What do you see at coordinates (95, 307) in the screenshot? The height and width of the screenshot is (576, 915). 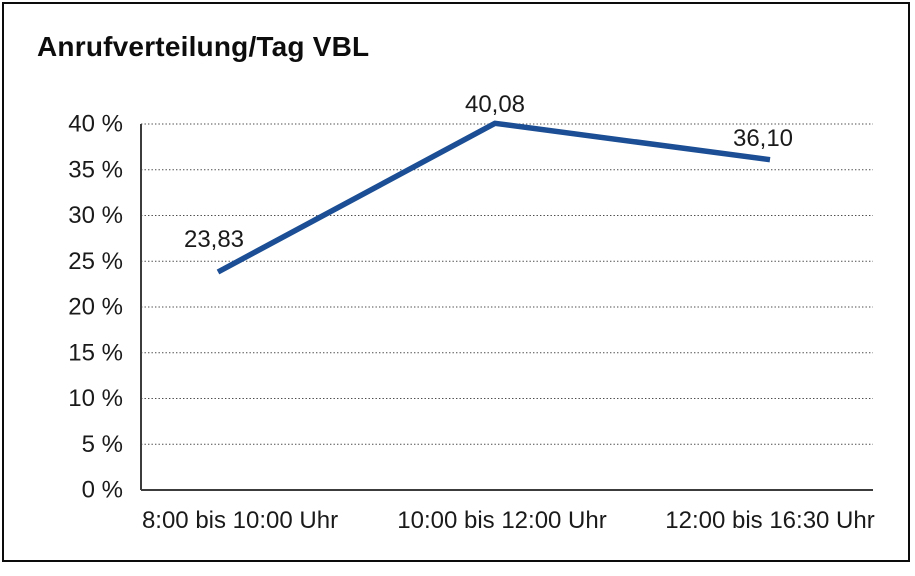 I see `y-tick-label: 20 %` at bounding box center [95, 307].